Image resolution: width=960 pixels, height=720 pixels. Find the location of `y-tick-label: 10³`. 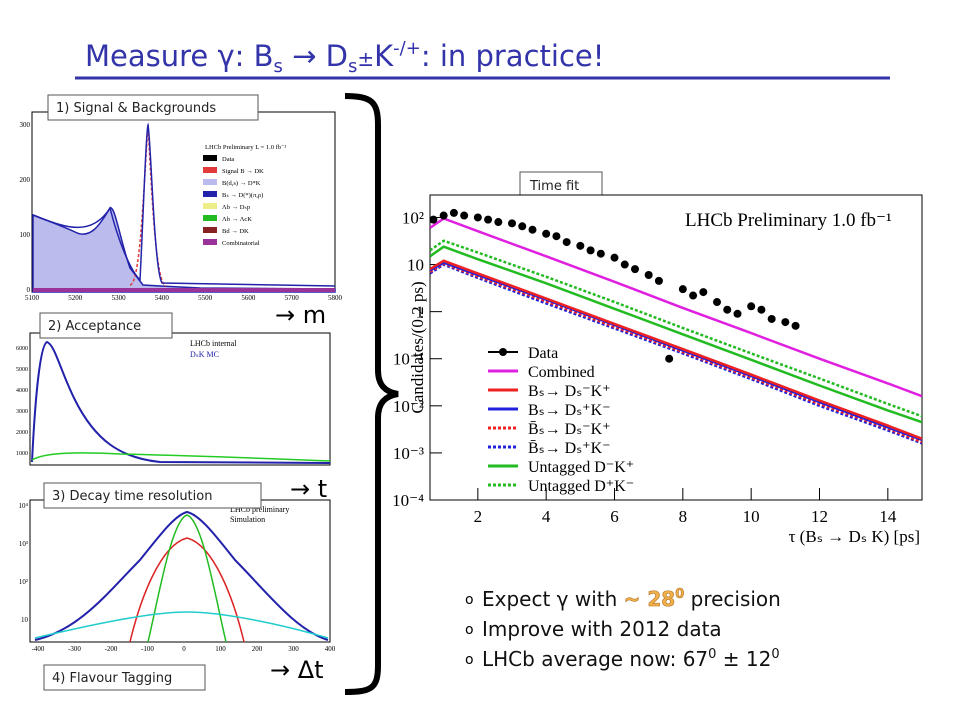

y-tick-label: 10³ is located at coordinates (23, 544).